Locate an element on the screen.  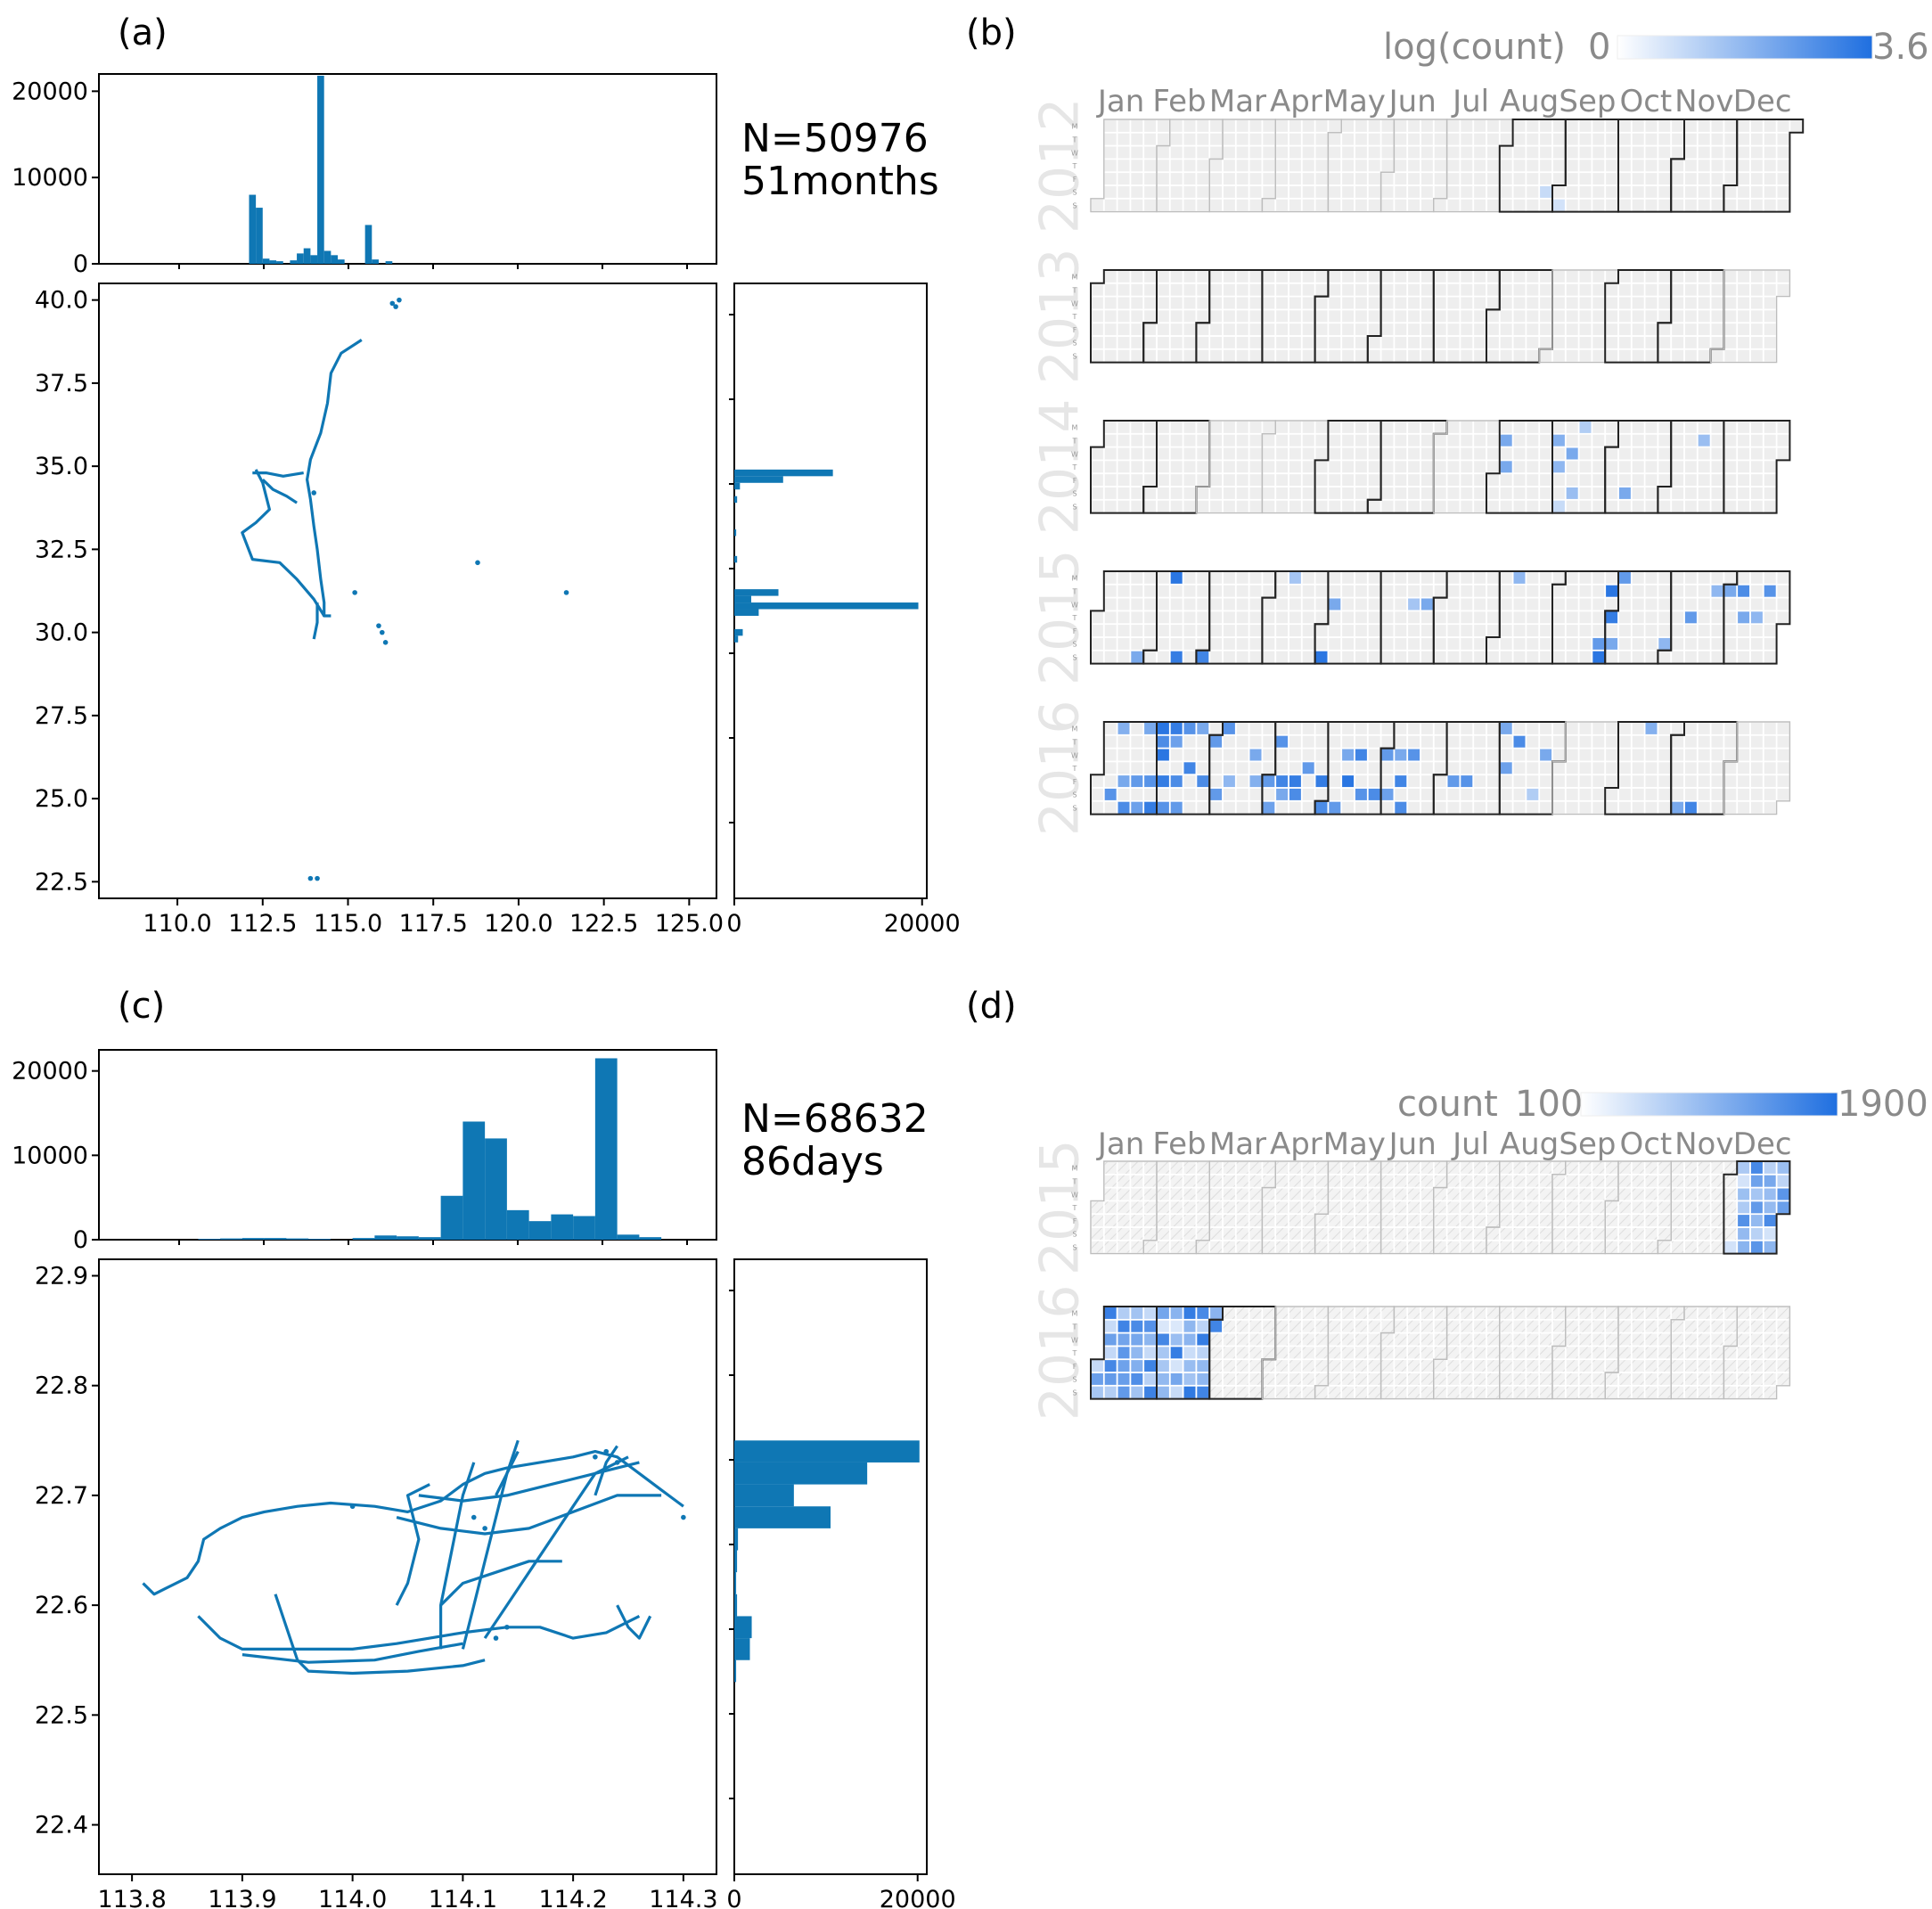
a-ytick-label: 35.0 is located at coordinates (62, 466).